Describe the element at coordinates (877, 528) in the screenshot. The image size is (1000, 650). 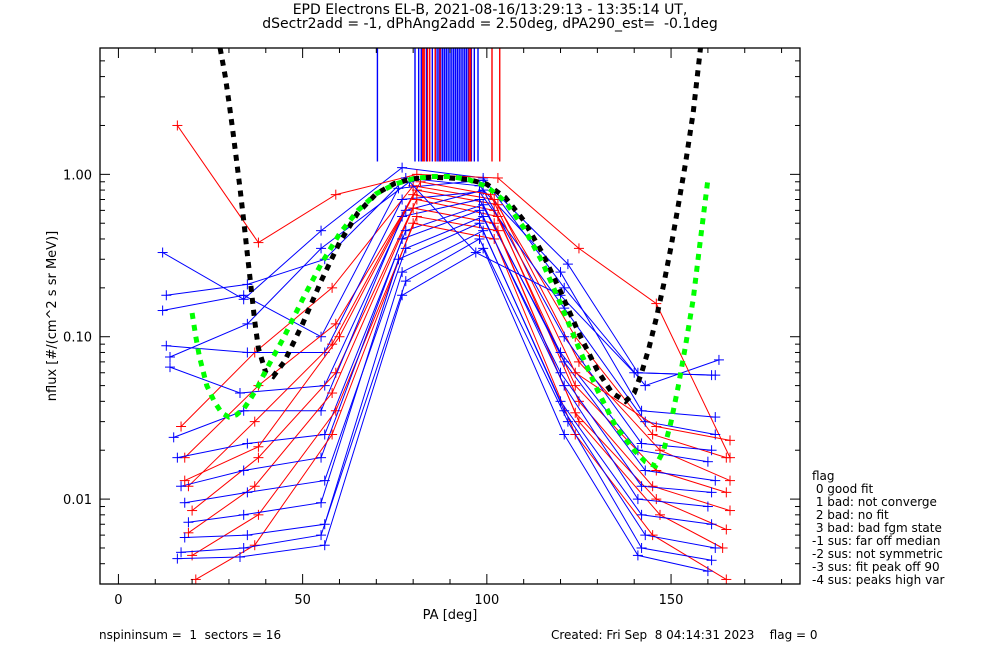
I see `legend-entry: 3 bad: bad fgm state` at that location.